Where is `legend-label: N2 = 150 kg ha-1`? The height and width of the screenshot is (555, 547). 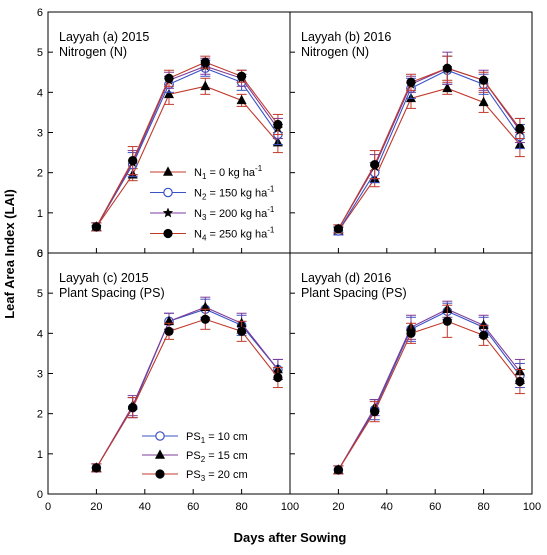 legend-label: N2 = 150 kg ha-1 is located at coordinates (234, 193).